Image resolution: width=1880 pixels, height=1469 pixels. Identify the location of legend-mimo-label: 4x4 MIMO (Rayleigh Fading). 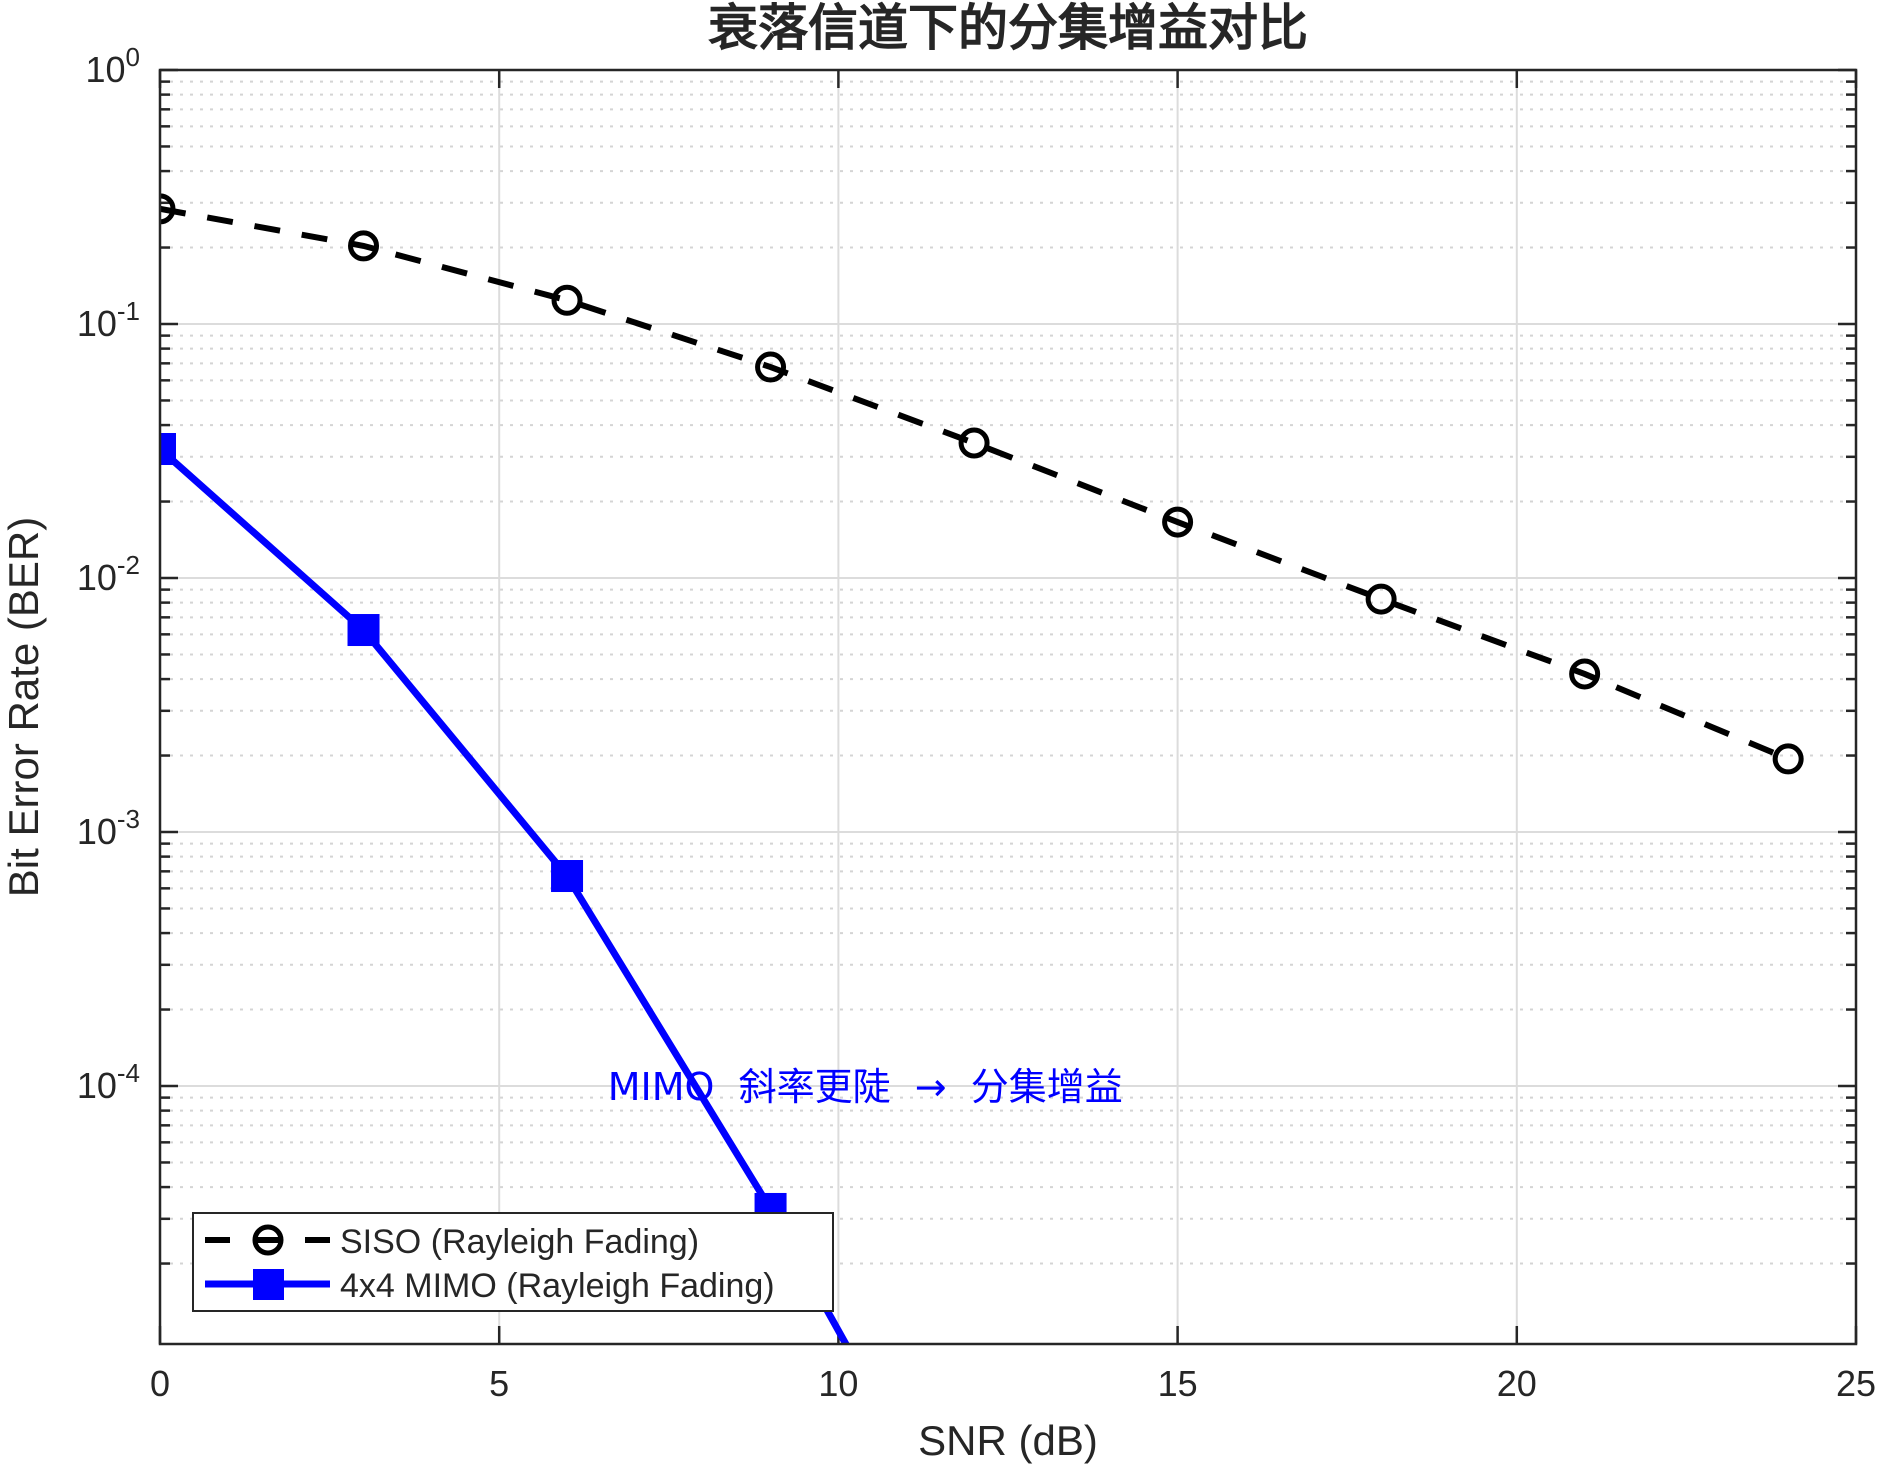
(557, 1286).